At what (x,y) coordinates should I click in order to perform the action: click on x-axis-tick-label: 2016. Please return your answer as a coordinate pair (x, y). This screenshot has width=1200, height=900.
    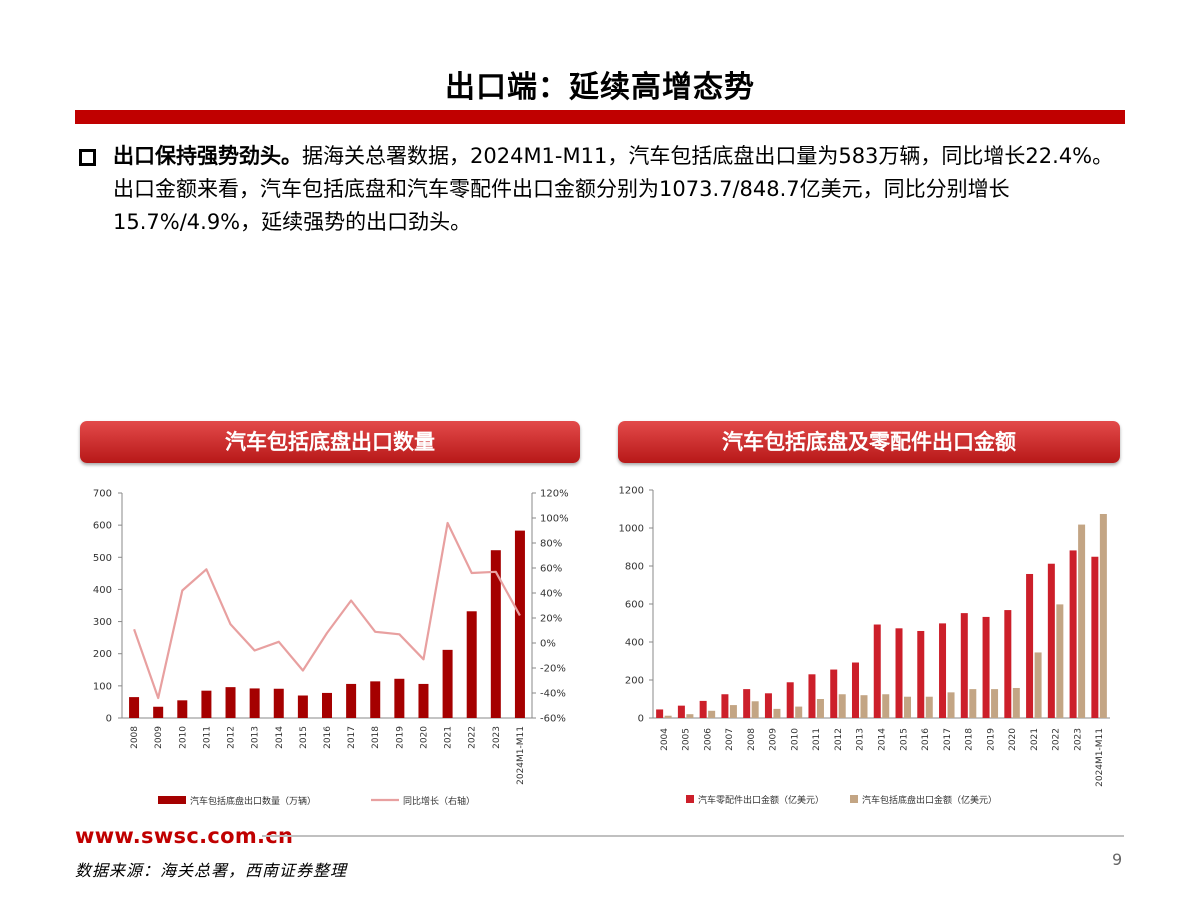
    Looking at the image, I should click on (926, 739).